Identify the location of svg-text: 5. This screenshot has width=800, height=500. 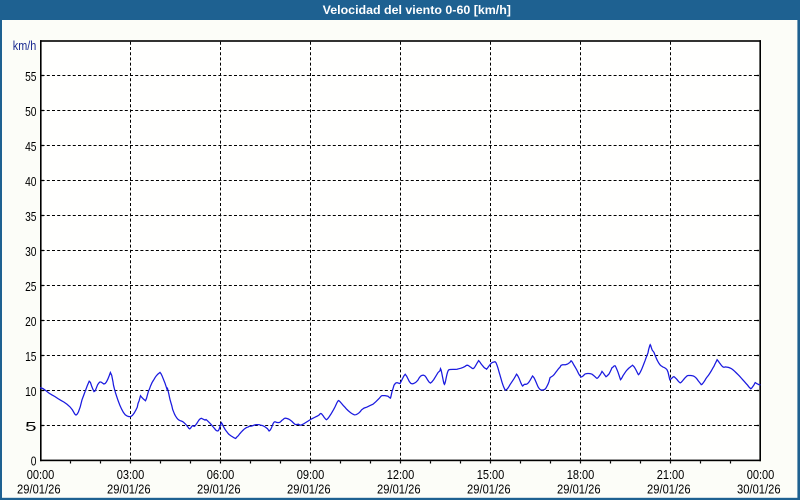
(30, 427).